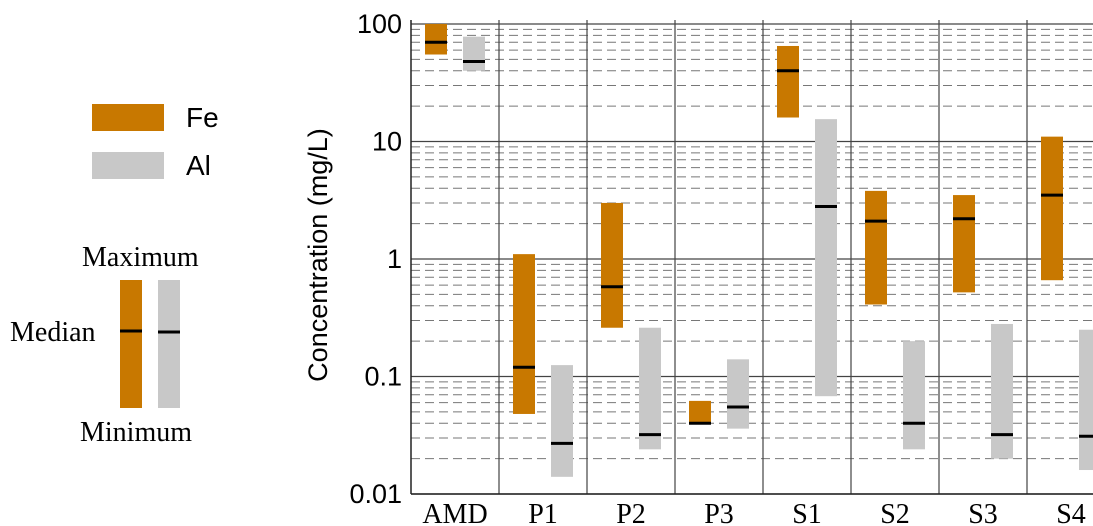 This screenshot has width=1093, height=526. Describe the element at coordinates (128, 165) in the screenshot. I see `legend-swatch-al` at that location.